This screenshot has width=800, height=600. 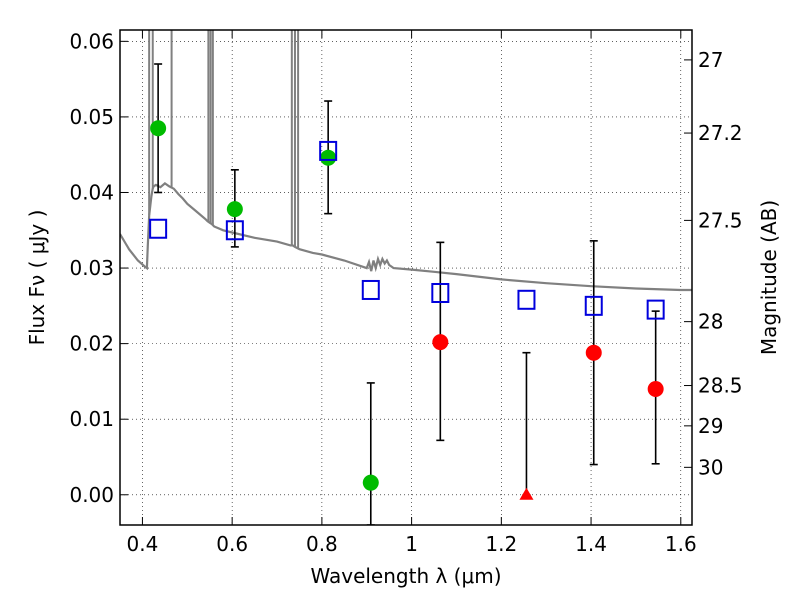 I want to click on magnitude-tick-label: 29, so click(x=710, y=426).